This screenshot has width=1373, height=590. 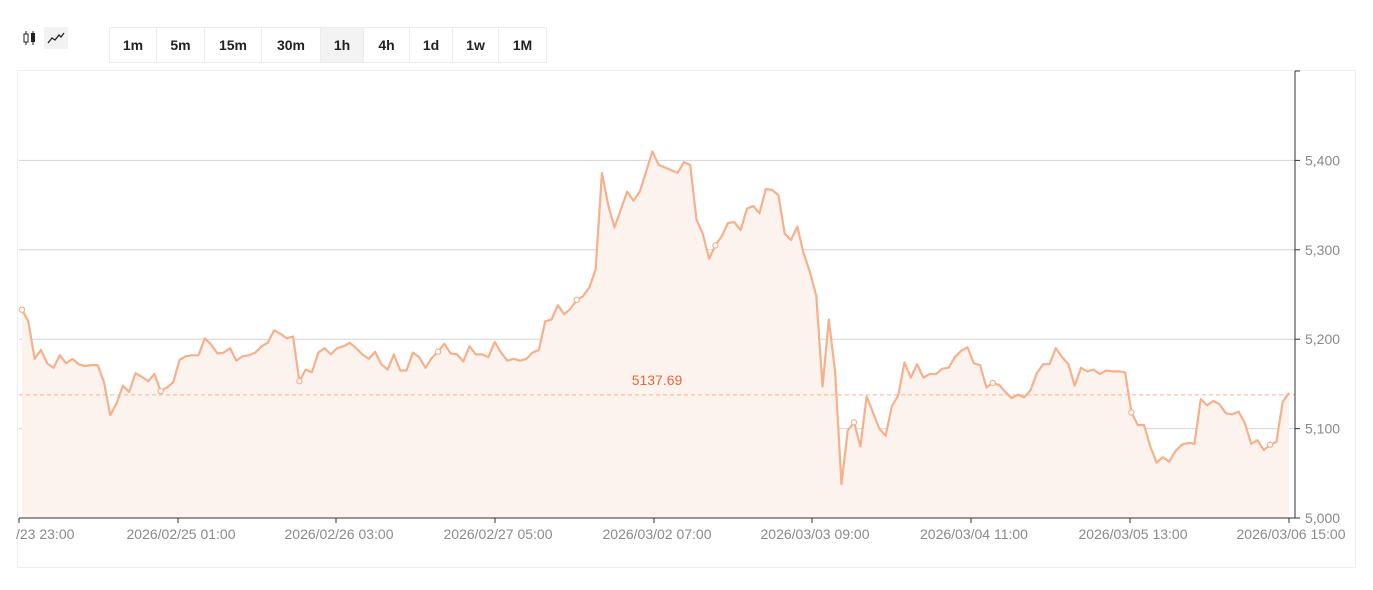 What do you see at coordinates (133, 45) in the screenshot?
I see `interval-button-1m: 1m` at bounding box center [133, 45].